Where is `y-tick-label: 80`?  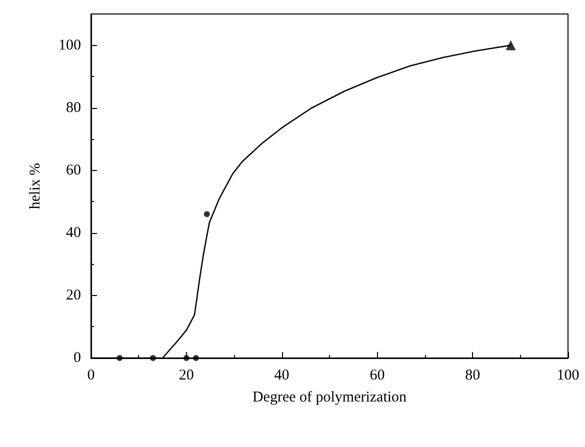 y-tick-label: 80 is located at coordinates (73, 108).